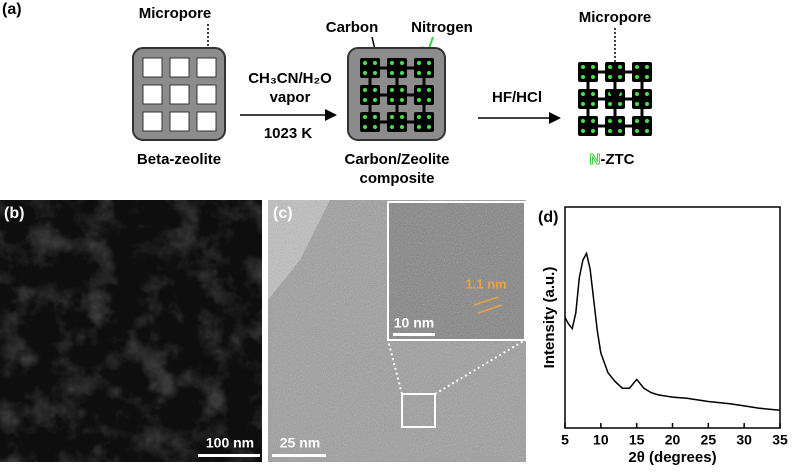 Image resolution: width=793 pixels, height=476 pixels. Describe the element at coordinates (485, 283) in the screenshot. I see `lattice-annotation: 1.1 nm` at that location.